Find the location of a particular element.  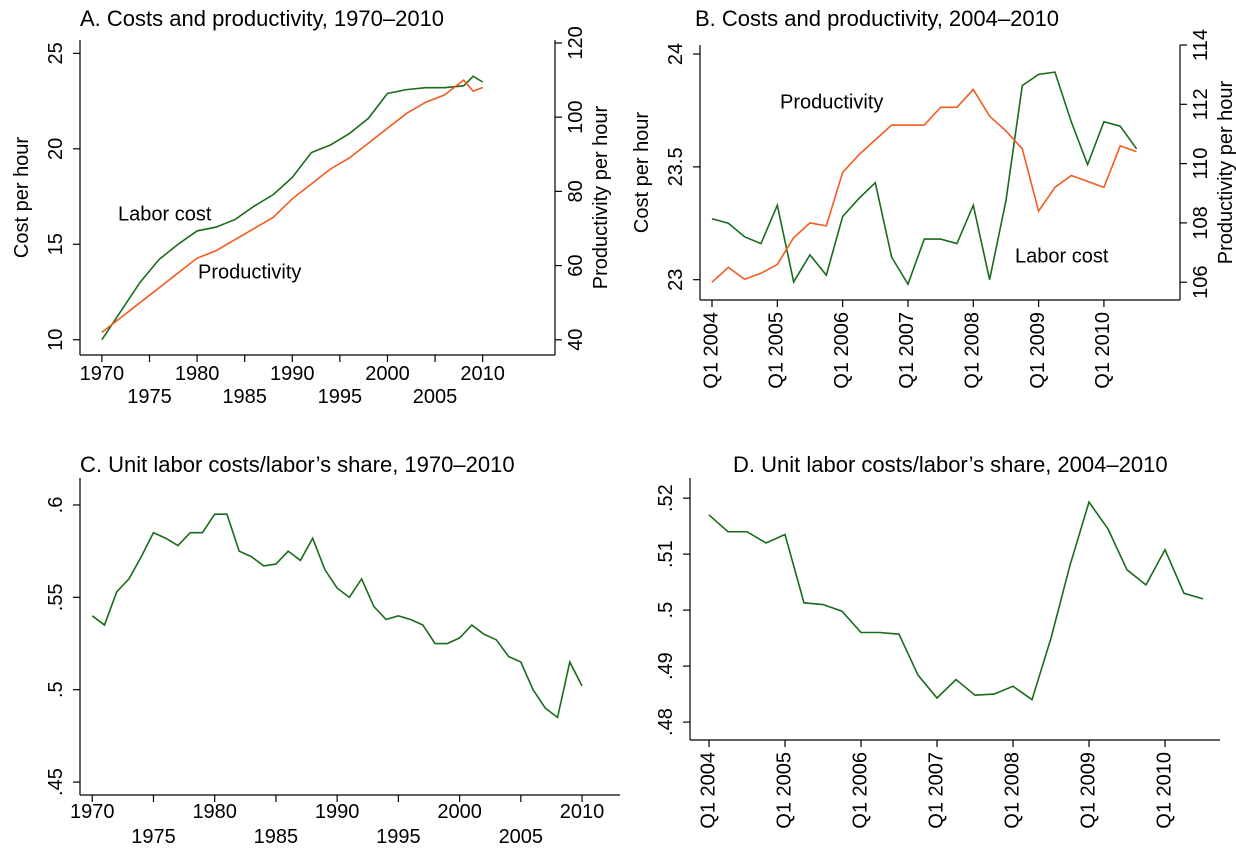

y-tick-label: .45 is located at coordinates (56, 782).